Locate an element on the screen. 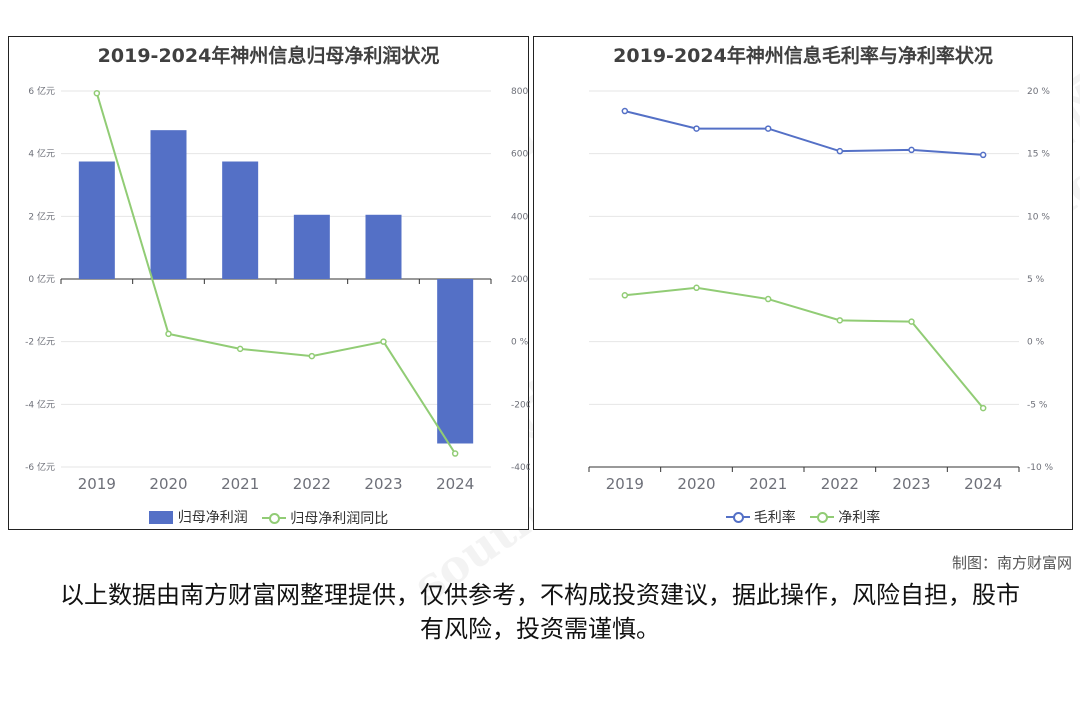 The height and width of the screenshot is (720, 1080). y-tick-label-right: -400 % is located at coordinates (520, 468).